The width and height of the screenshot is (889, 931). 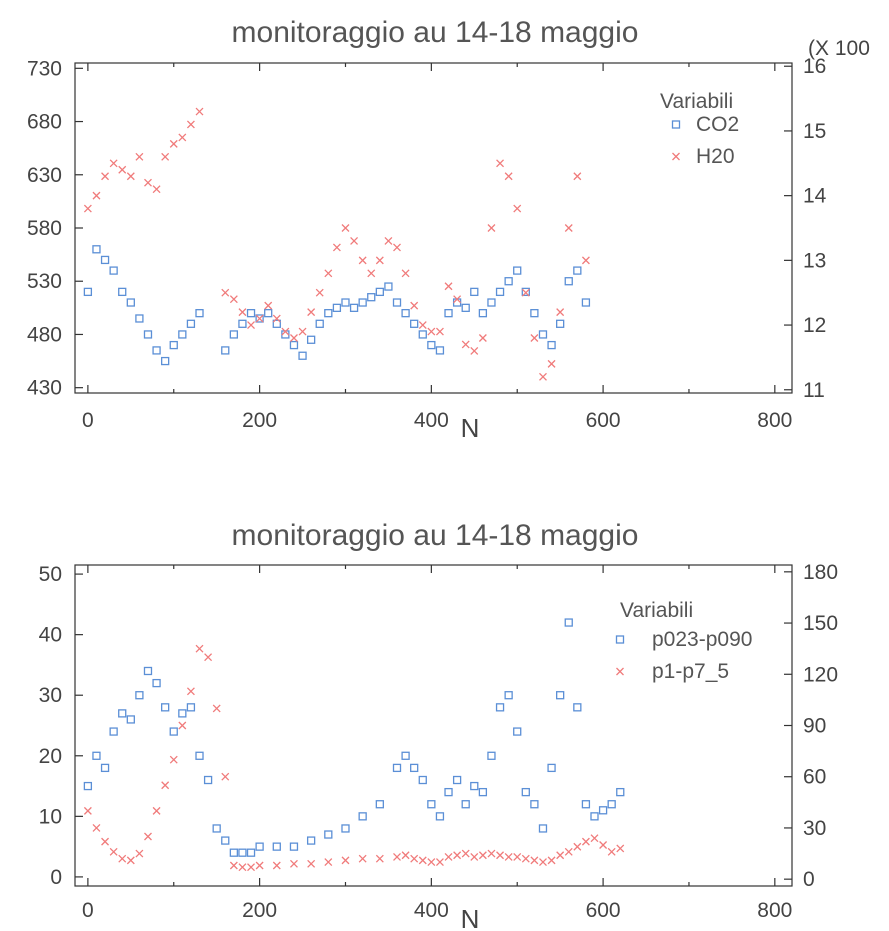 I want to click on left-tick-label: 680, so click(x=44, y=122).